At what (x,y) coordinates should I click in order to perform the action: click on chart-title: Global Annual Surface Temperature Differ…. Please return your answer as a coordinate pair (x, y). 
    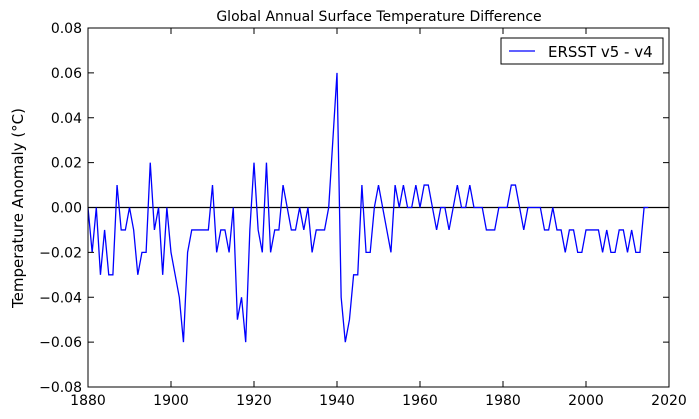
    Looking at the image, I should click on (378, 17).